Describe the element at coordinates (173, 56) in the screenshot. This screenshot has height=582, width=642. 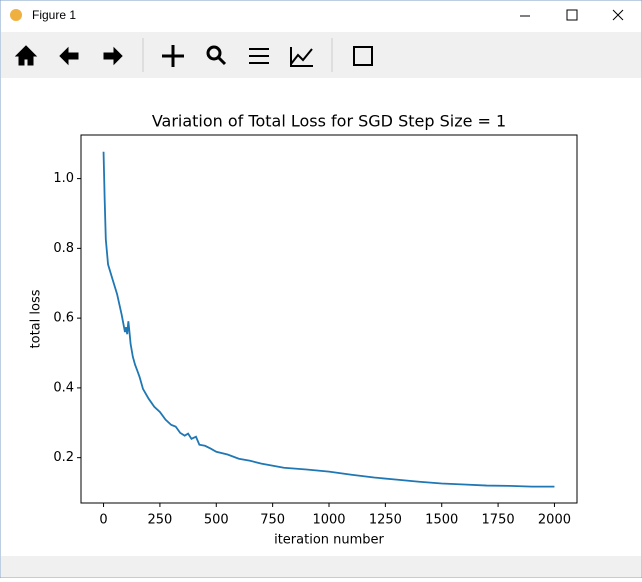
I see `pan-button` at that location.